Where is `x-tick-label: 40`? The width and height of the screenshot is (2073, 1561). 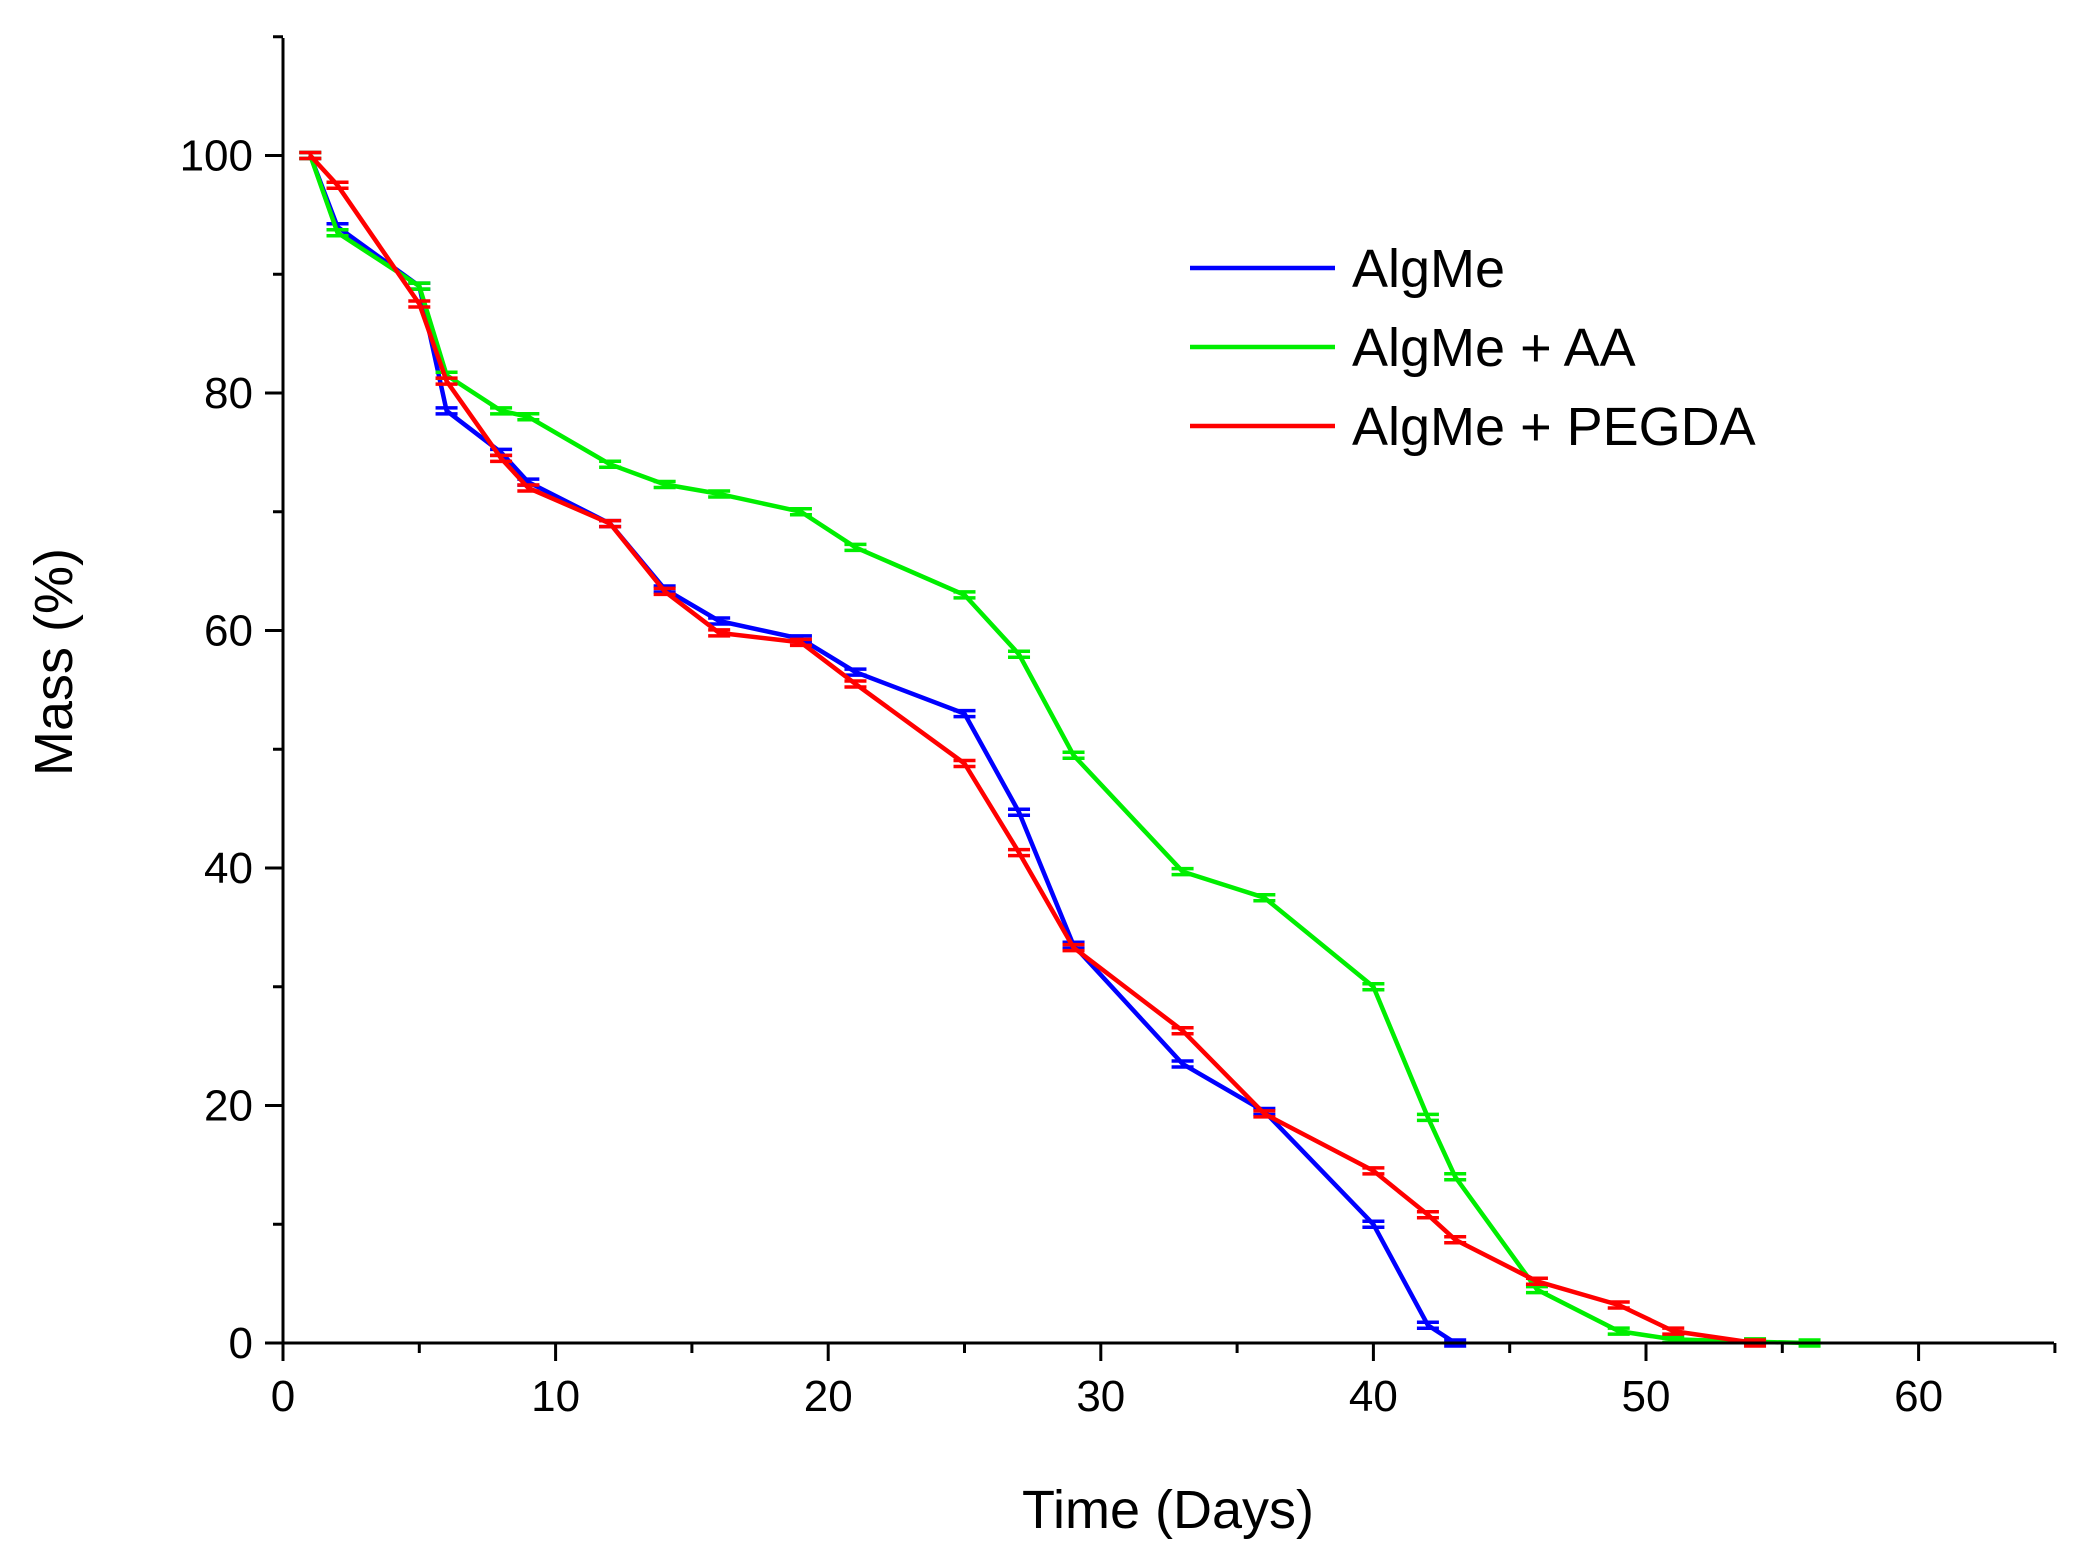
x-tick-label: 40 is located at coordinates (1373, 1396).